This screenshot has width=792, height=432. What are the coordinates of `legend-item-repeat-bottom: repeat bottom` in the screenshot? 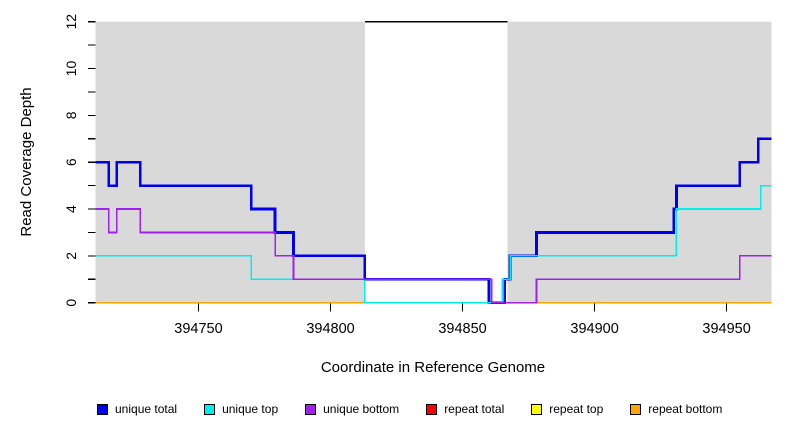 It's located at (676, 409).